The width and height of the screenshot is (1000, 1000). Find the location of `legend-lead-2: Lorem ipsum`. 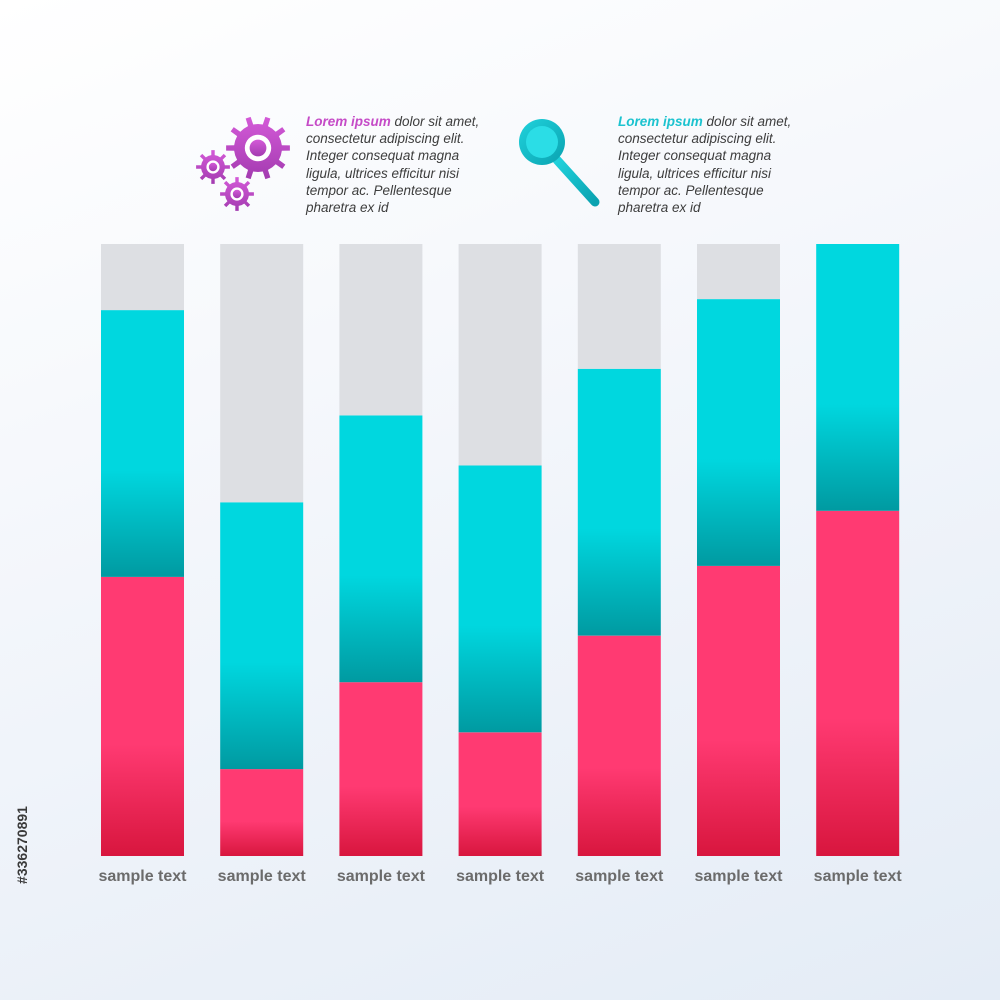

legend-lead-2: Lorem ipsum is located at coordinates (660, 121).